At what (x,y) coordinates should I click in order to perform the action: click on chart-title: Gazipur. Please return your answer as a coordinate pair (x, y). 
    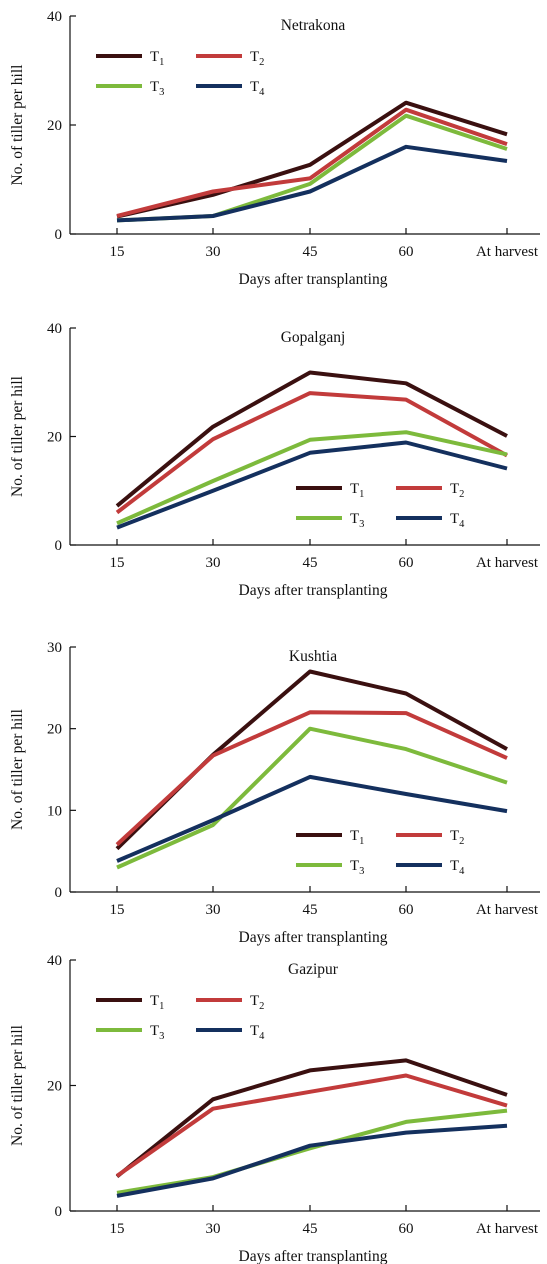
    Looking at the image, I should click on (313, 969).